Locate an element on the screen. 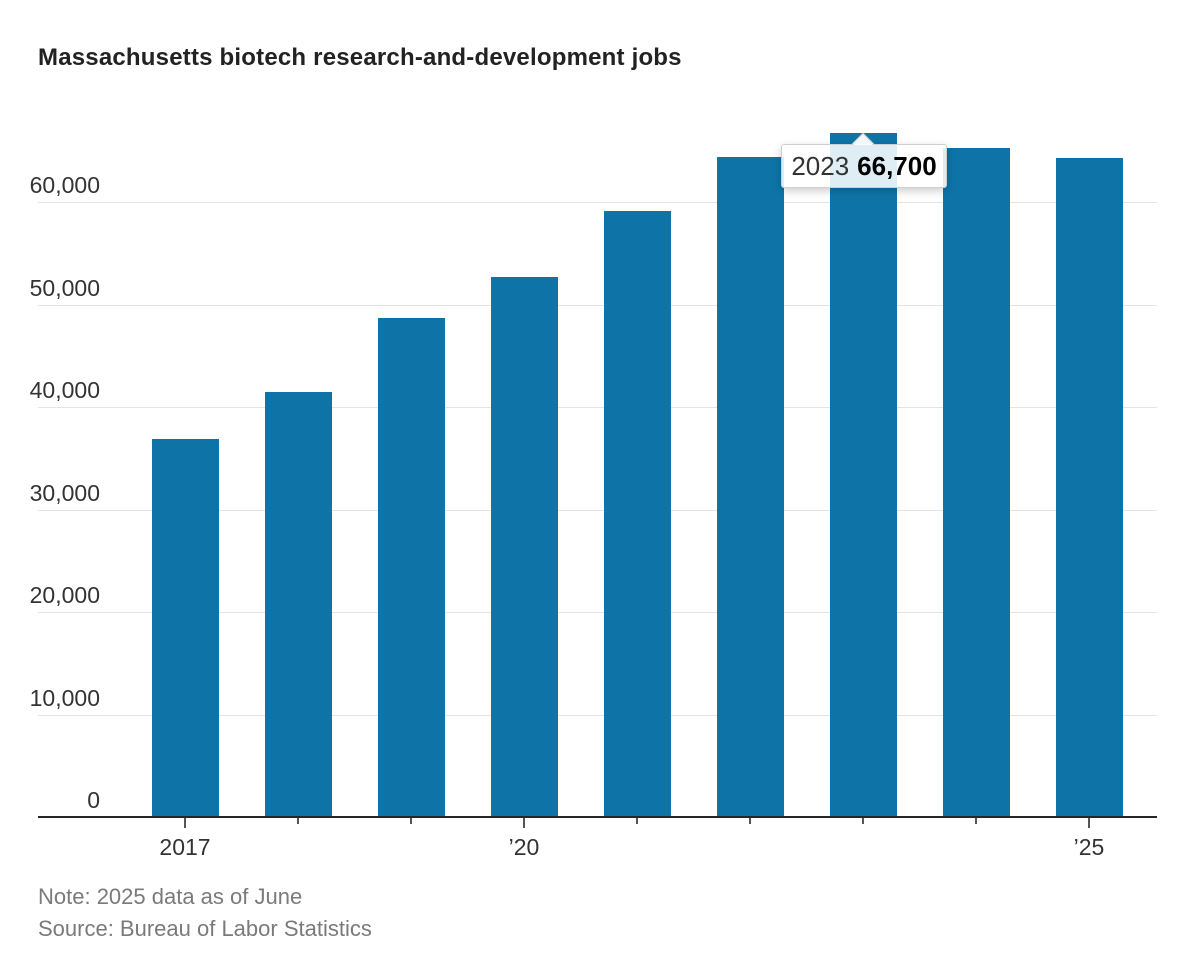  bar-2025 is located at coordinates (1089, 487).